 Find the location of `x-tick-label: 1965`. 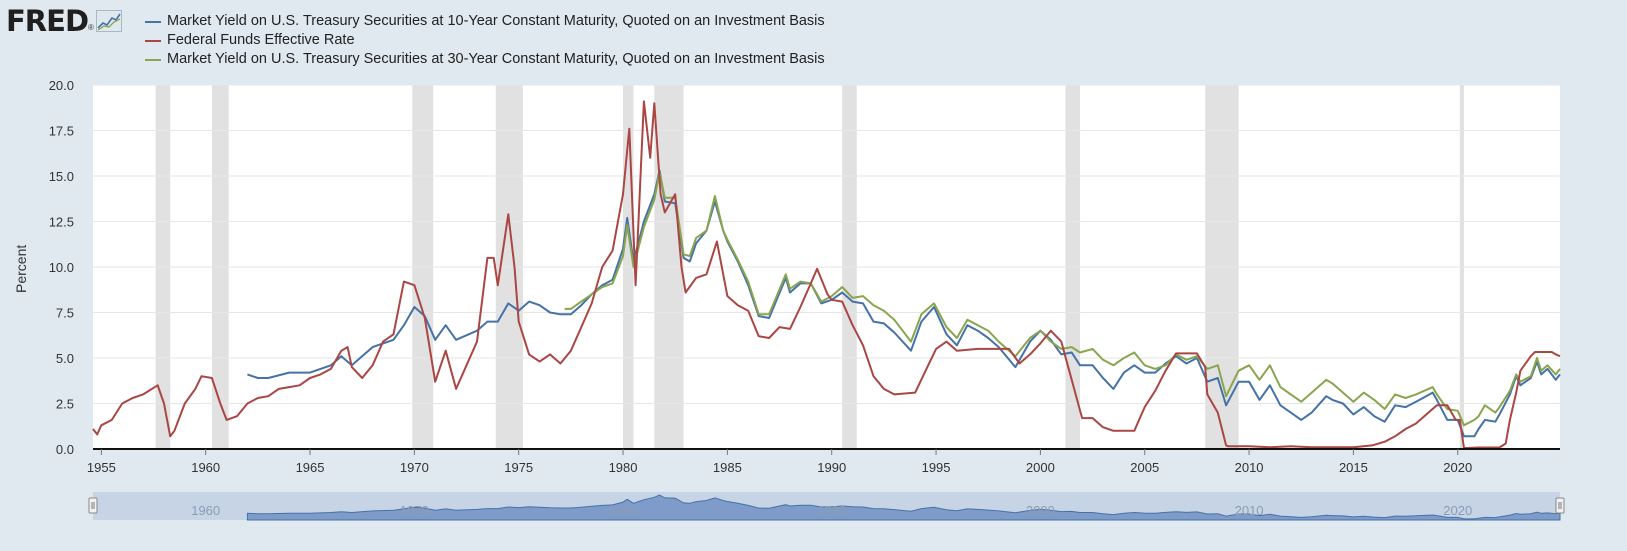

x-tick-label: 1965 is located at coordinates (310, 467).